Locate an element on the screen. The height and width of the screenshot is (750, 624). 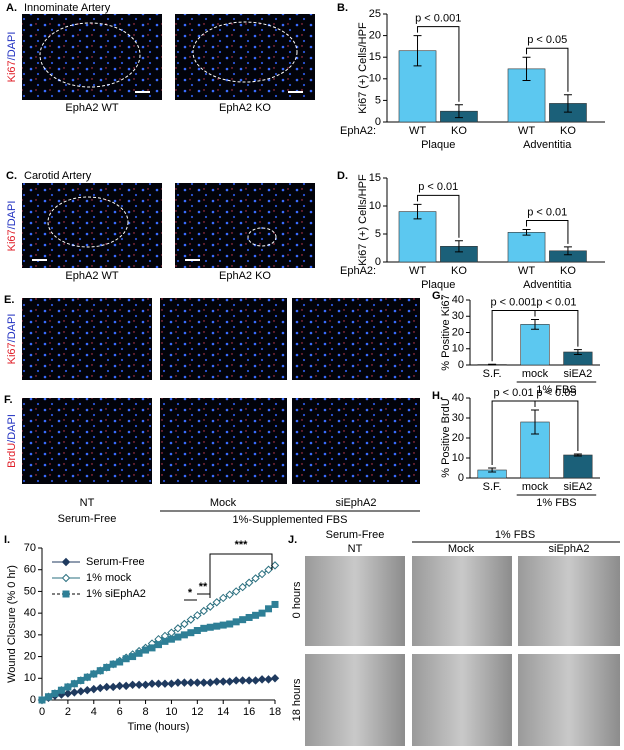
x-tick-label: 12 is located at coordinates (197, 712).